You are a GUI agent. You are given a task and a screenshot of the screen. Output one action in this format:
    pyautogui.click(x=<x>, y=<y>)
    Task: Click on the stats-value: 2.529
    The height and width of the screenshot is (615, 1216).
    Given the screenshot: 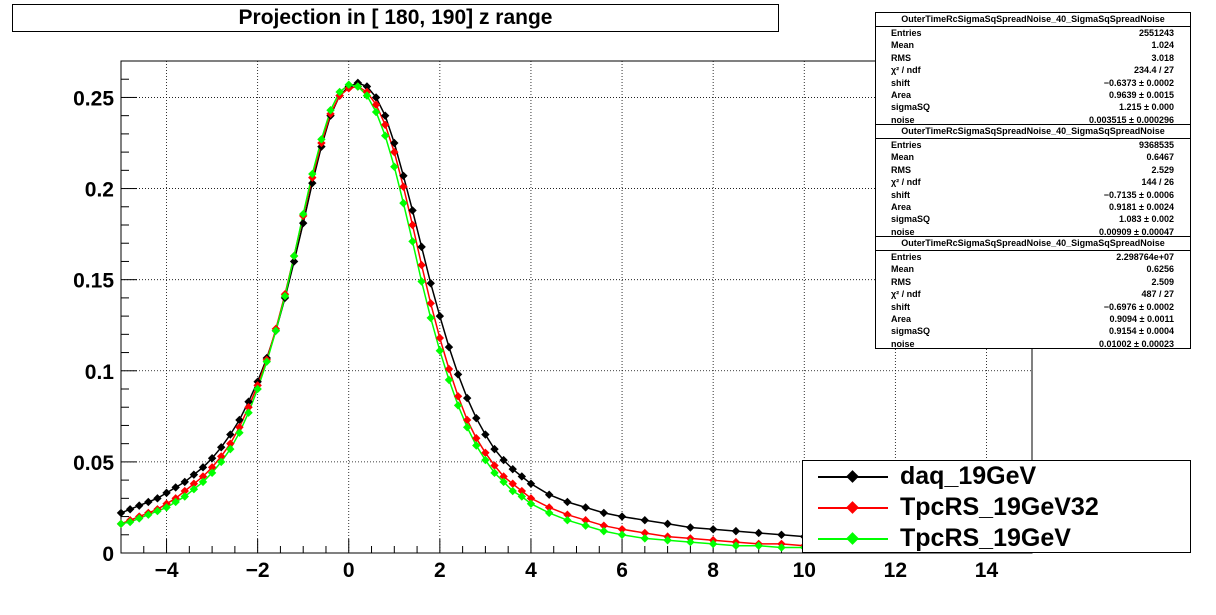 What is the action you would take?
    pyautogui.click(x=1162, y=169)
    